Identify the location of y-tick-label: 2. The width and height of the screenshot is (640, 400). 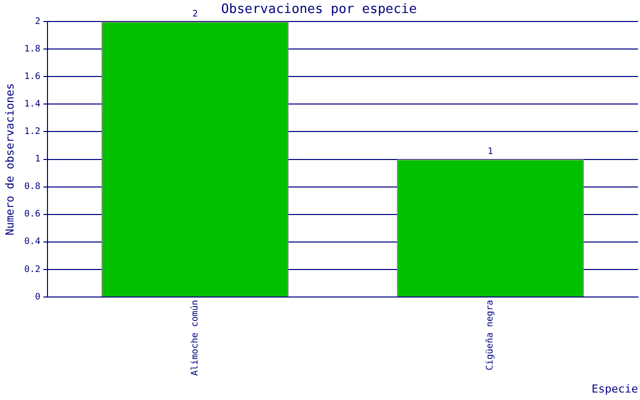
(37, 21).